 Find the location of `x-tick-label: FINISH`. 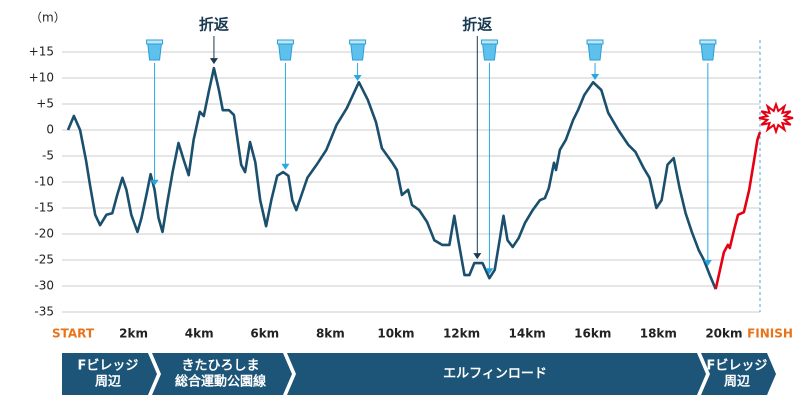

x-tick-label: FINISH is located at coordinates (770, 334).